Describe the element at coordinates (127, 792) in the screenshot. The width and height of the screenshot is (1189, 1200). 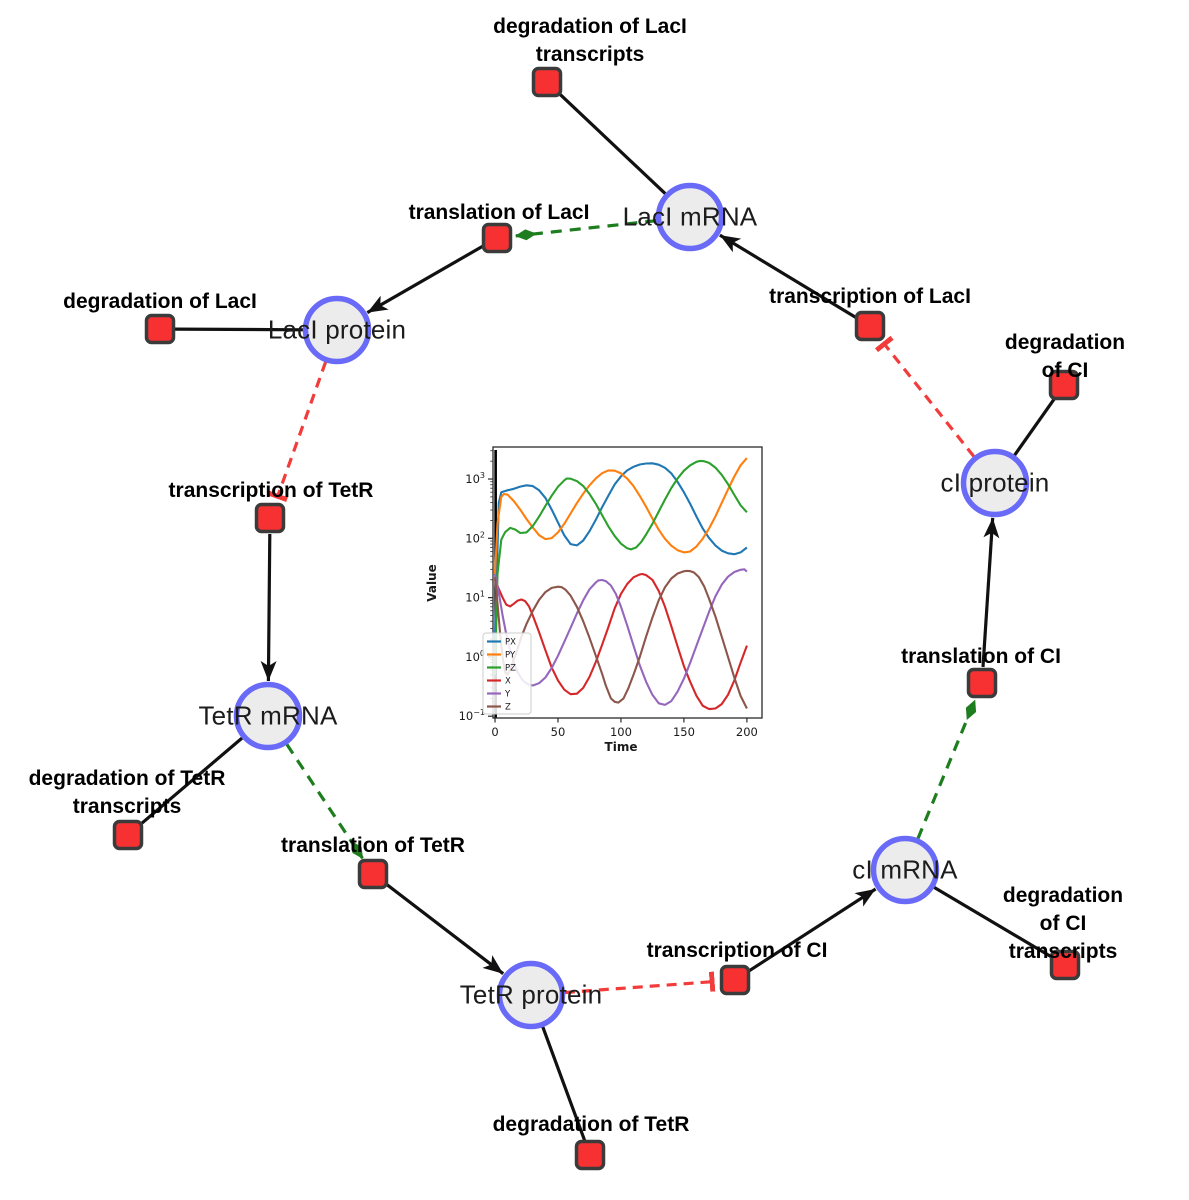
I see `reaction-label-deg-tetr-tx: degradation of TetR transcripts` at that location.